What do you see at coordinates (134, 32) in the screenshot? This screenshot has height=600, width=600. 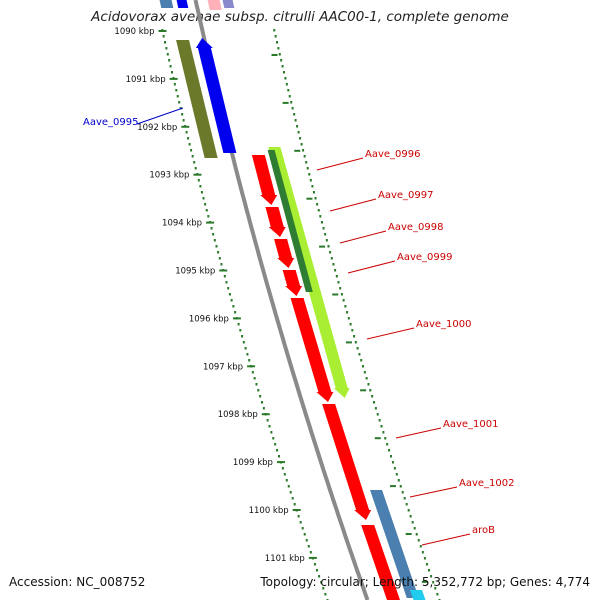 I see `tick-label: 1090 kbp` at bounding box center [134, 32].